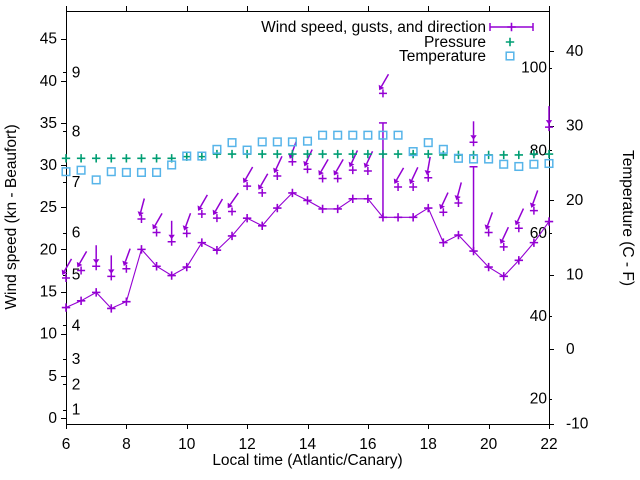 Image resolution: width=640 pixels, height=480 pixels. What do you see at coordinates (52, 418) in the screenshot?
I see `y-left-tick-label: 0` at bounding box center [52, 418].